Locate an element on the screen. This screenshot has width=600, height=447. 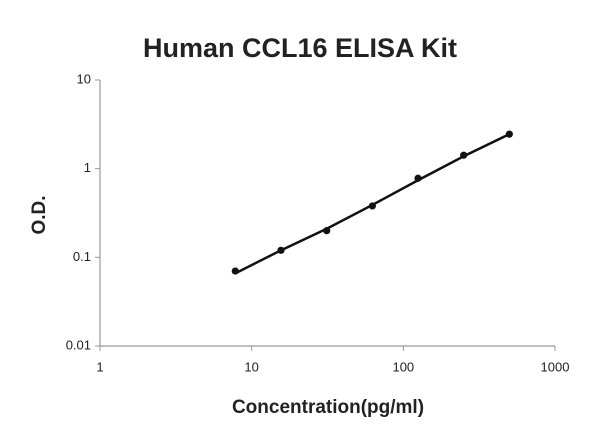
x-tick-label: 10 is located at coordinates (251, 366).